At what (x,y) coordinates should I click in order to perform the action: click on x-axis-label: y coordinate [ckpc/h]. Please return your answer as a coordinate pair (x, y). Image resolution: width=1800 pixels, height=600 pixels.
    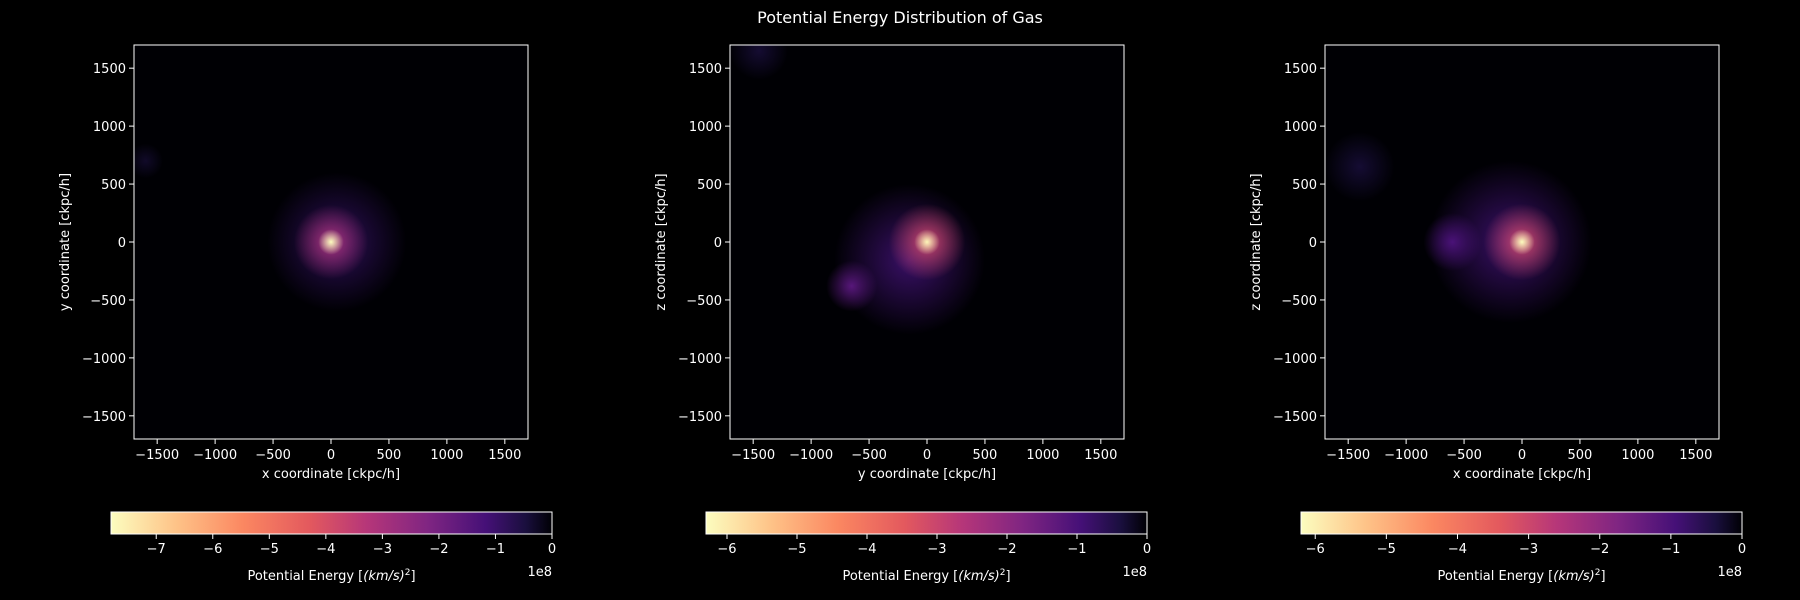
    Looking at the image, I should click on (927, 474).